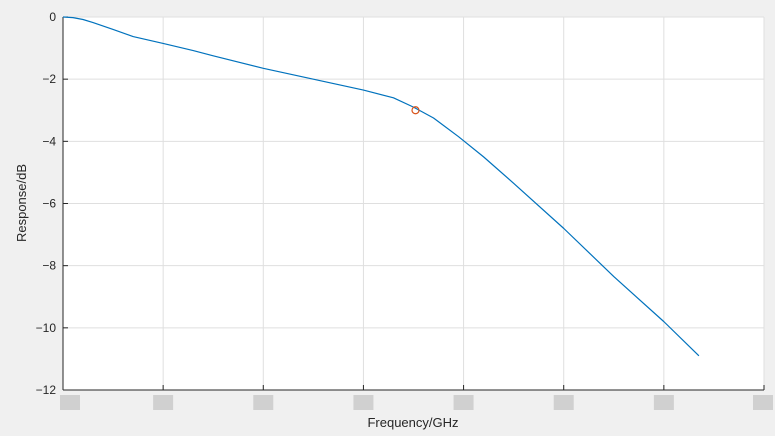 Image resolution: width=775 pixels, height=436 pixels. Describe the element at coordinates (52, 17) in the screenshot. I see `y-tick-label: 0` at that location.